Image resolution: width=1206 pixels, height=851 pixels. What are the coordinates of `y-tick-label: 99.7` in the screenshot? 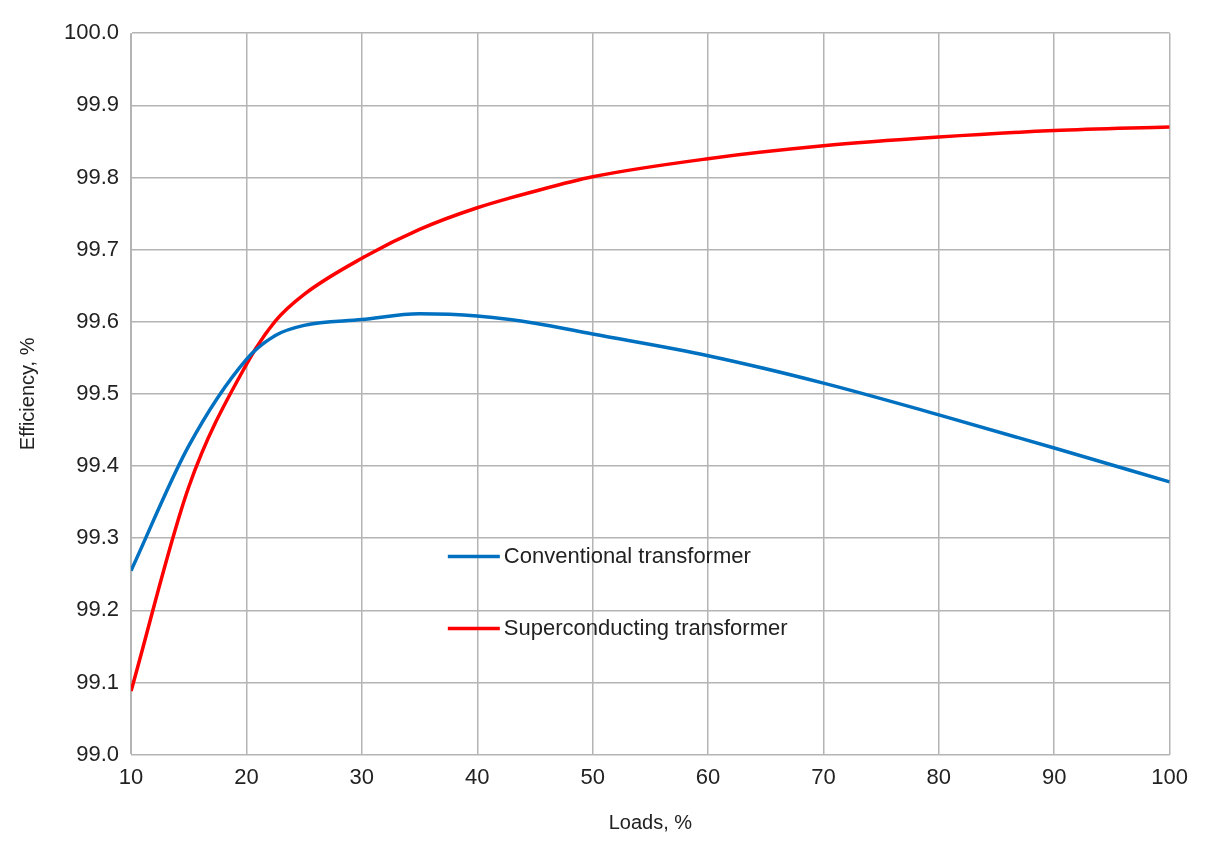 It's located at (98, 248).